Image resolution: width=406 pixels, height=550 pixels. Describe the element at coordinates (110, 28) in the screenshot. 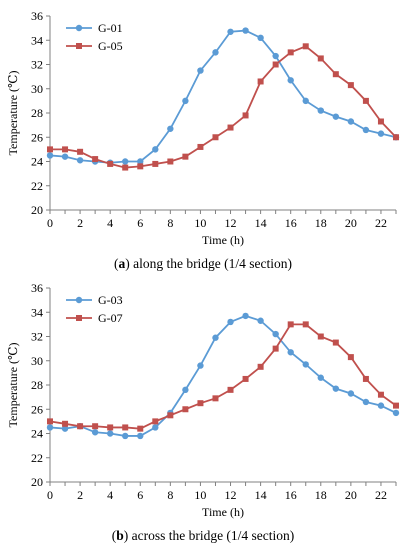

I see `legend-label-G-01: G-01` at that location.